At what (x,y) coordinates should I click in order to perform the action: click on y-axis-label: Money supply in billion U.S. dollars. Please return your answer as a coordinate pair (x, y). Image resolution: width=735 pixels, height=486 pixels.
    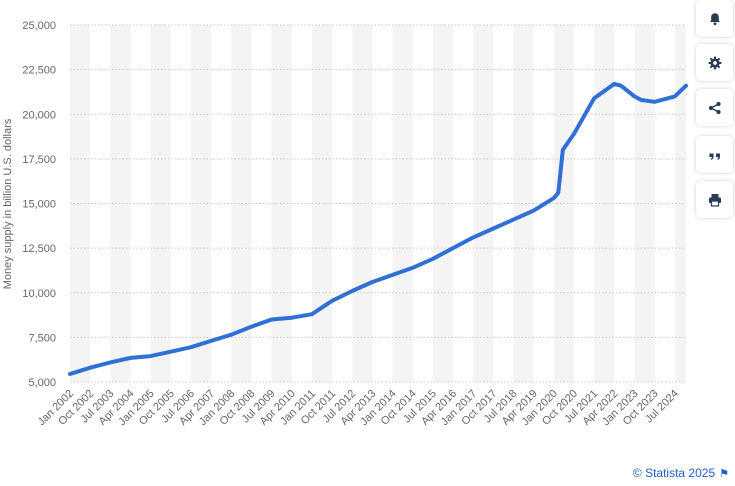
    Looking at the image, I should click on (8, 203).